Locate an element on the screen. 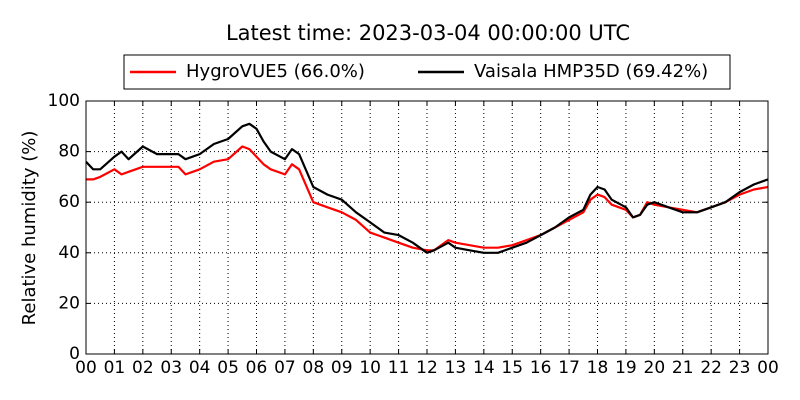  x-tick-label: 09 is located at coordinates (342, 368).